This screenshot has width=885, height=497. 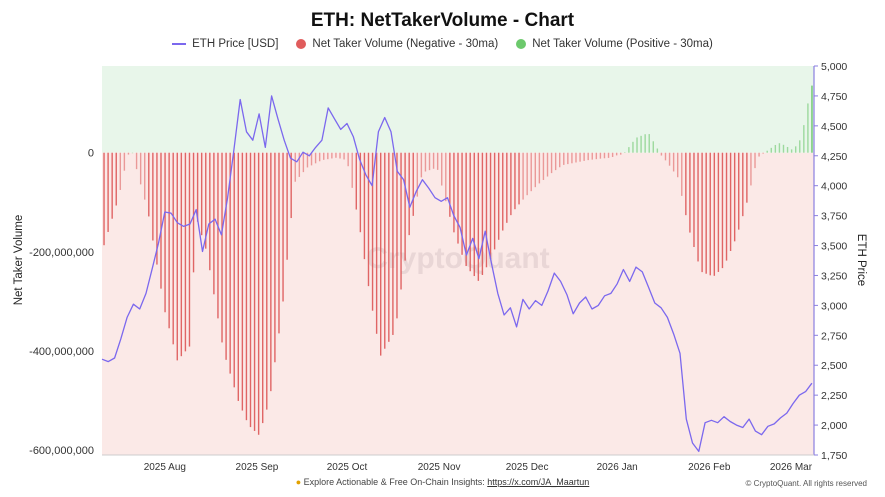 I want to click on right-tick-label: 3,250, so click(x=834, y=276).